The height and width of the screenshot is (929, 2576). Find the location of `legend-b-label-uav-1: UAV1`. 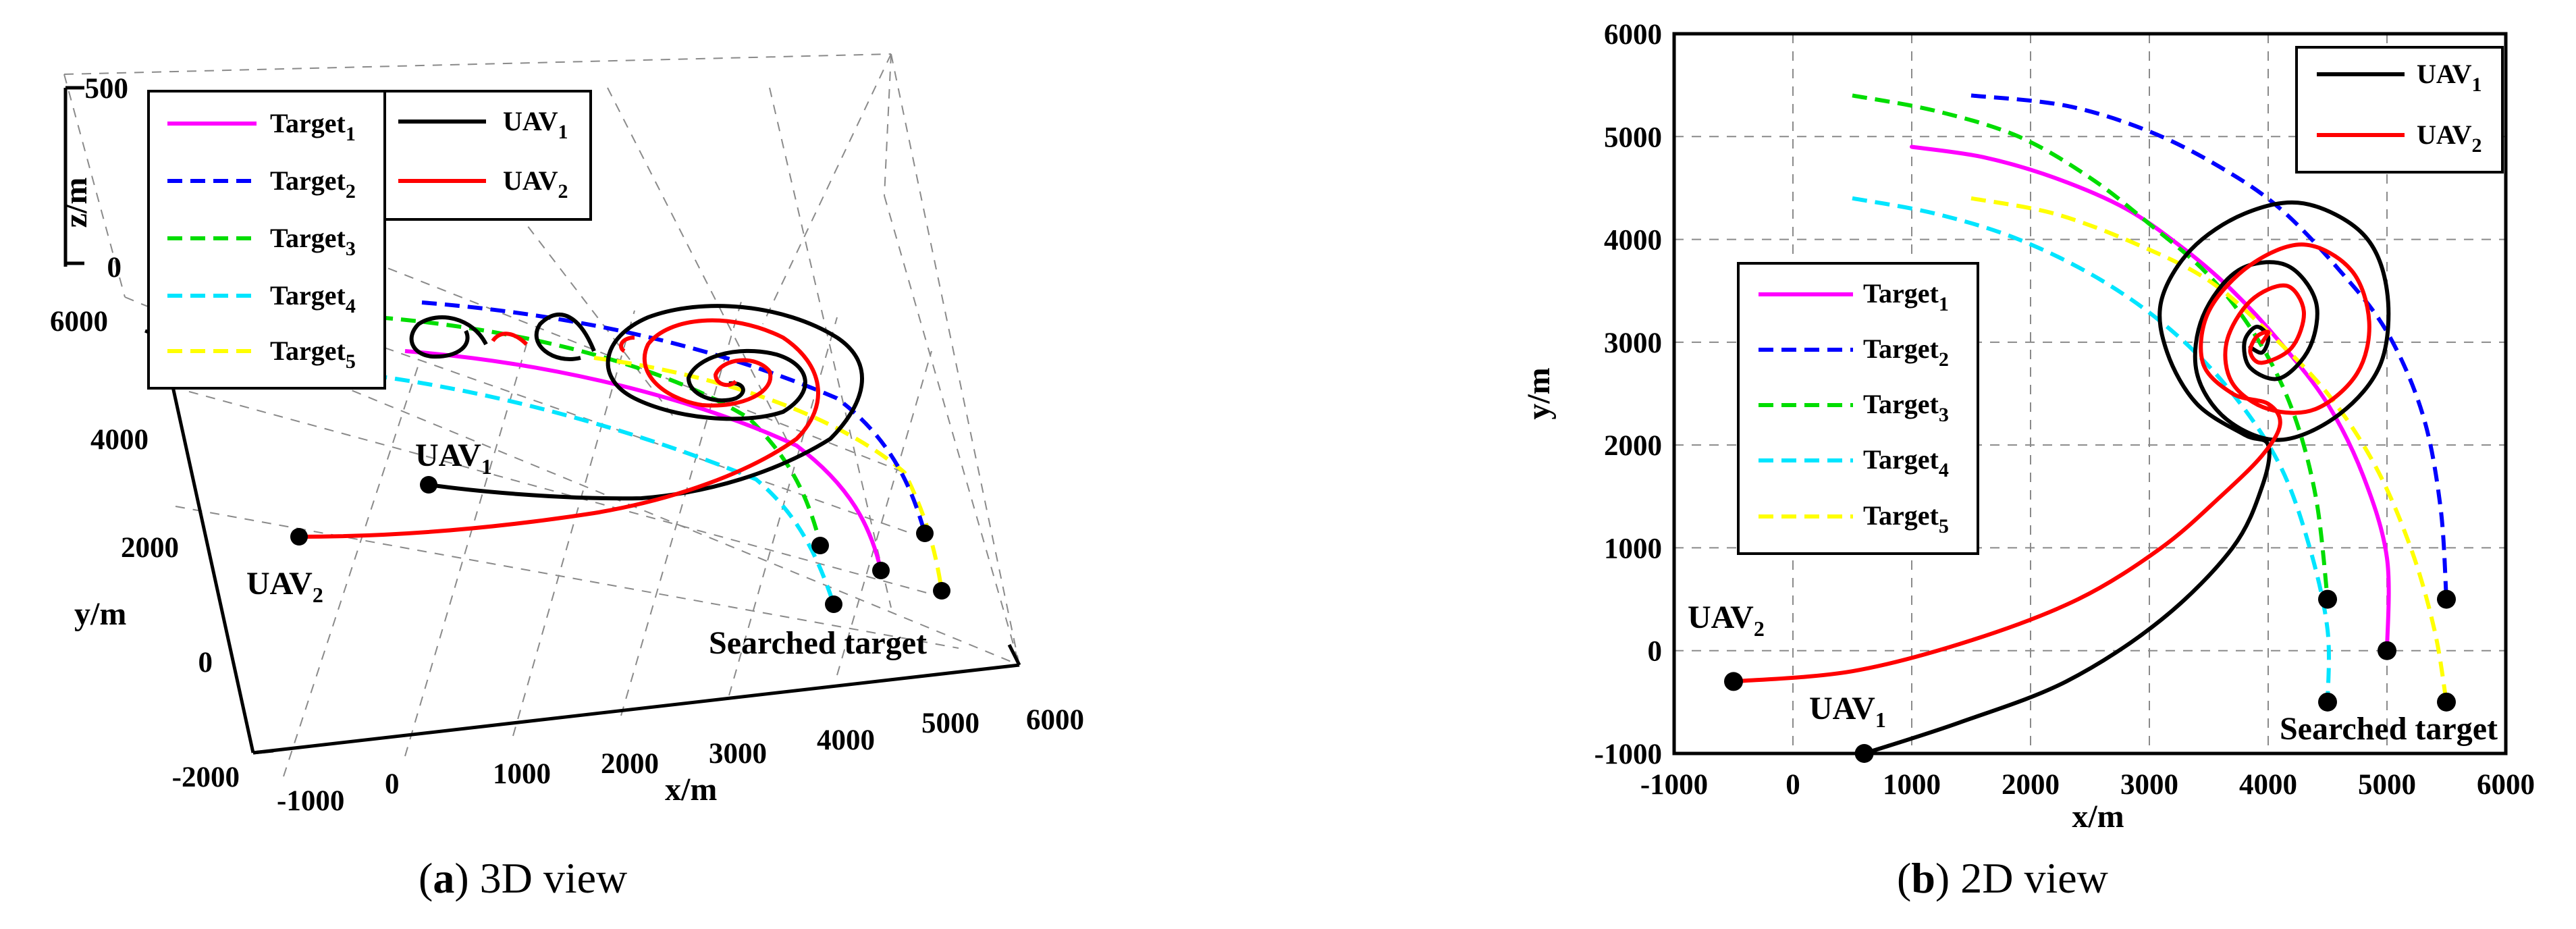

legend-b-label-uav-1: UAV1 is located at coordinates (2449, 77).